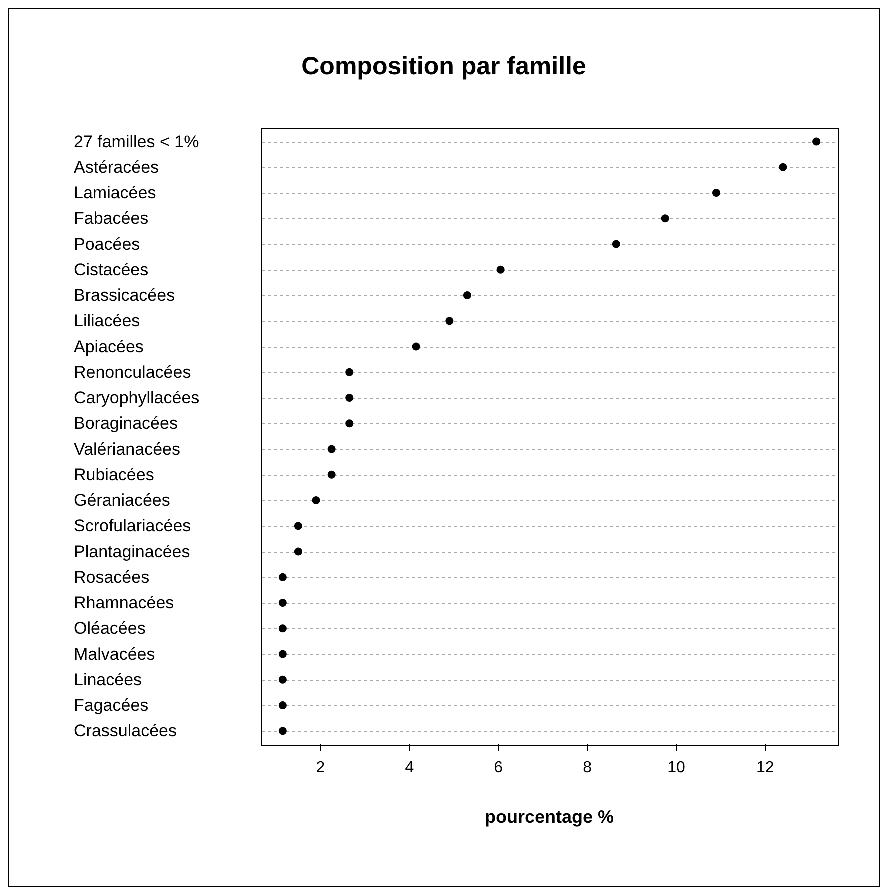  Describe the element at coordinates (587, 768) in the screenshot. I see `x-tick-label: 8` at that location.